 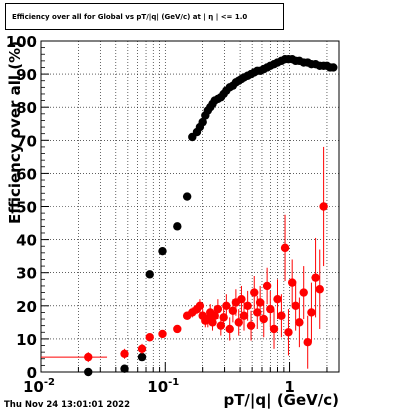 I want to click on y-tick-label: 70, so click(x=26, y=141).